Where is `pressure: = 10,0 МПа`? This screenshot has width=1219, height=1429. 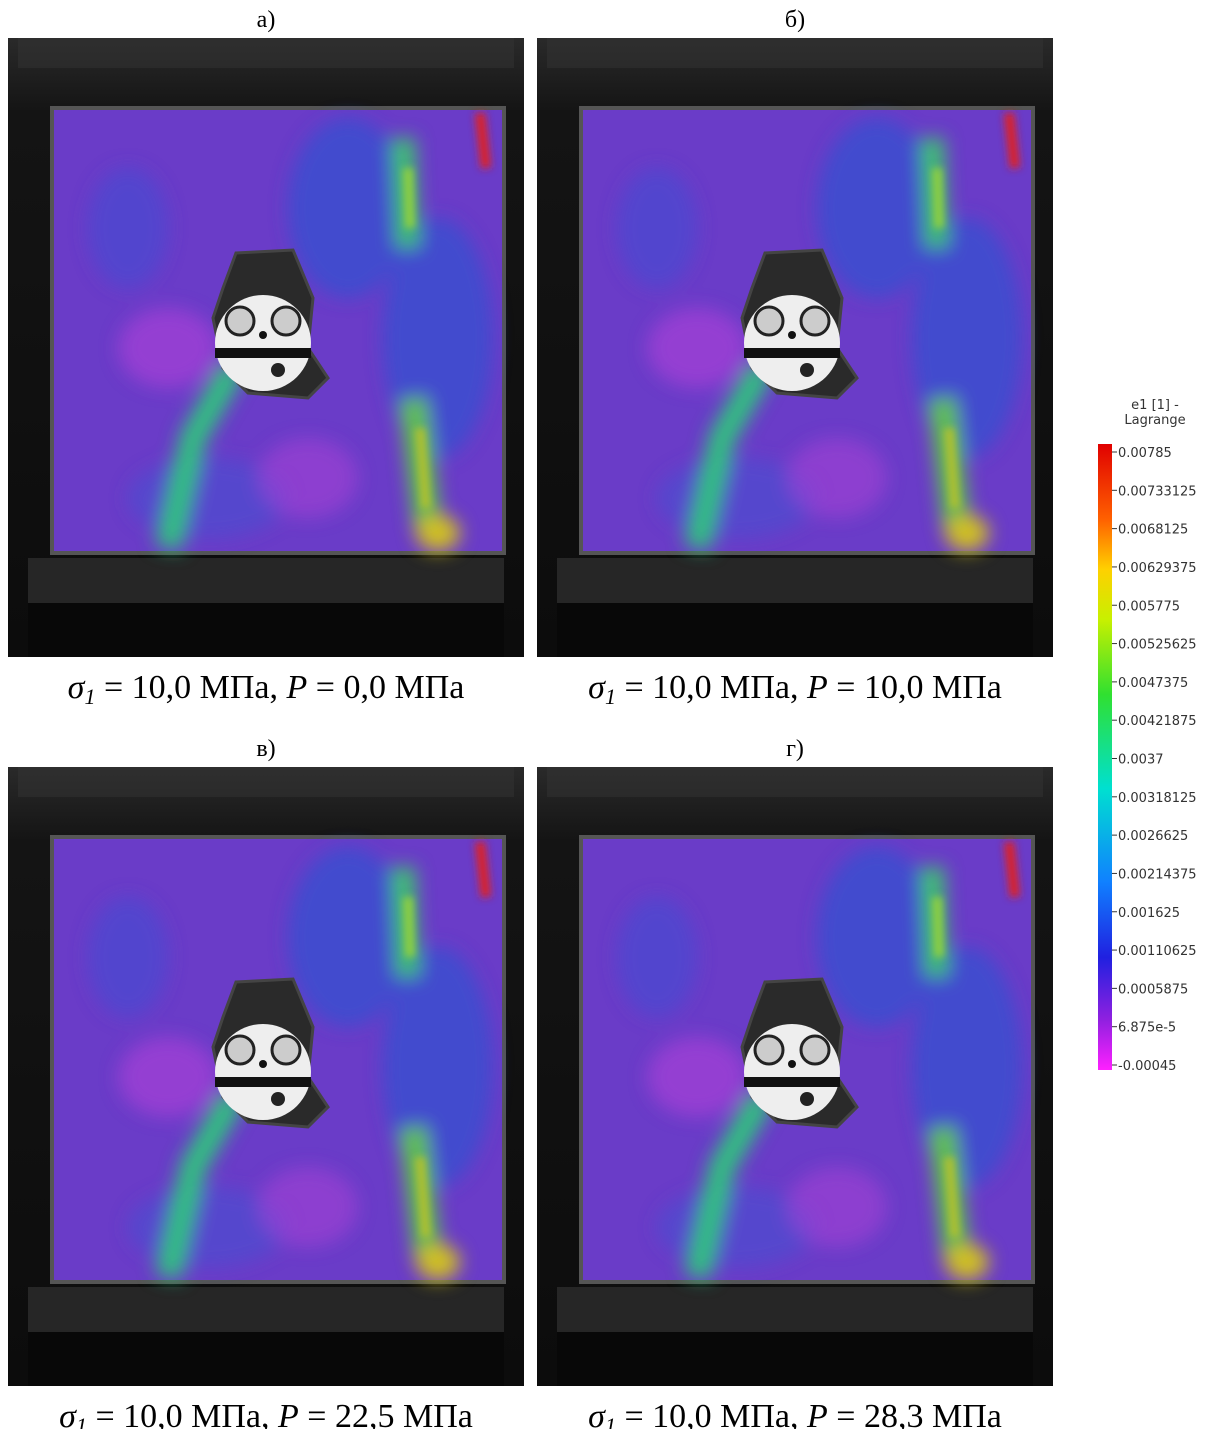
pressure: = 10,0 МПа is located at coordinates (915, 687).